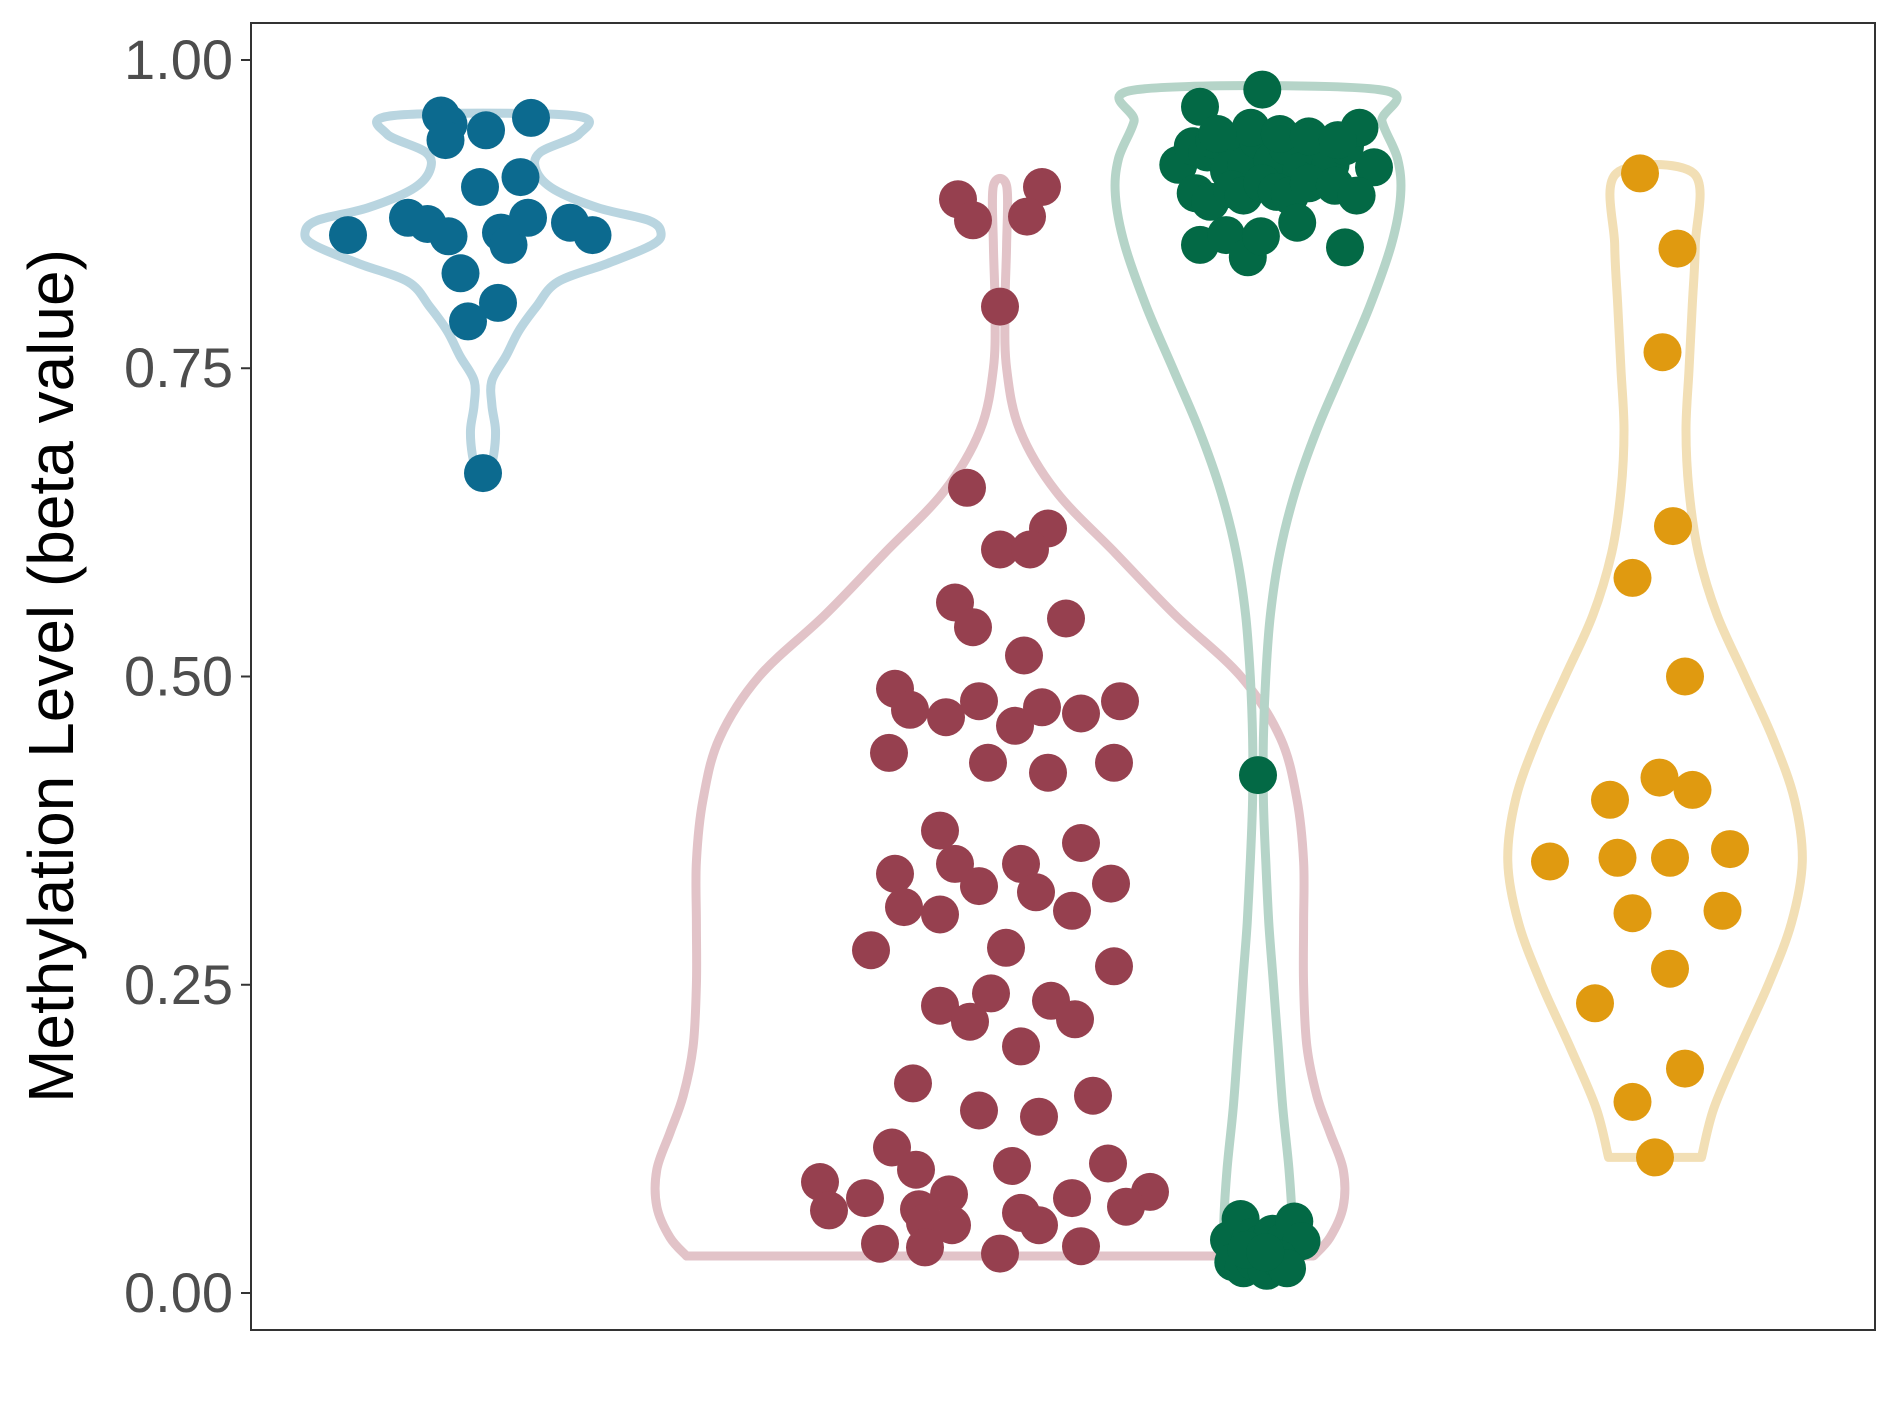 The image size is (1889, 1417). What do you see at coordinates (178, 59) in the screenshot?
I see `y-tick-label: 1.00` at bounding box center [178, 59].